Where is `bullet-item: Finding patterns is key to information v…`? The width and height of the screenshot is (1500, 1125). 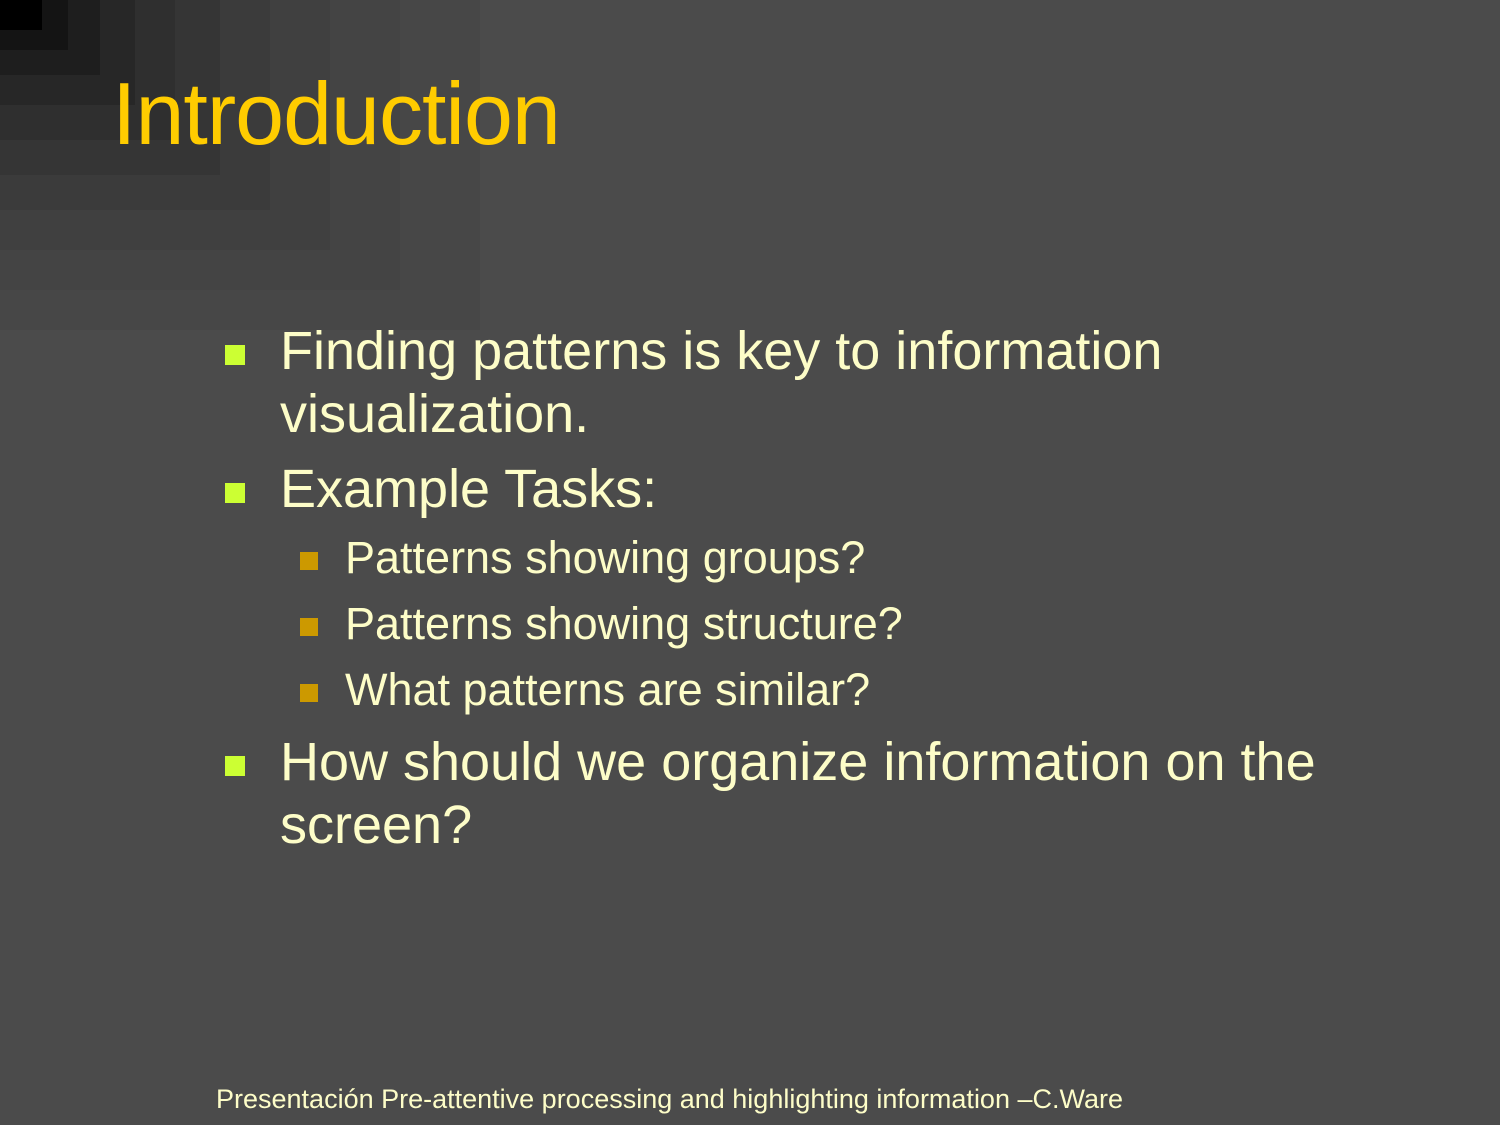
bullet-item: Finding patterns is key to information v… is located at coordinates (802, 383).